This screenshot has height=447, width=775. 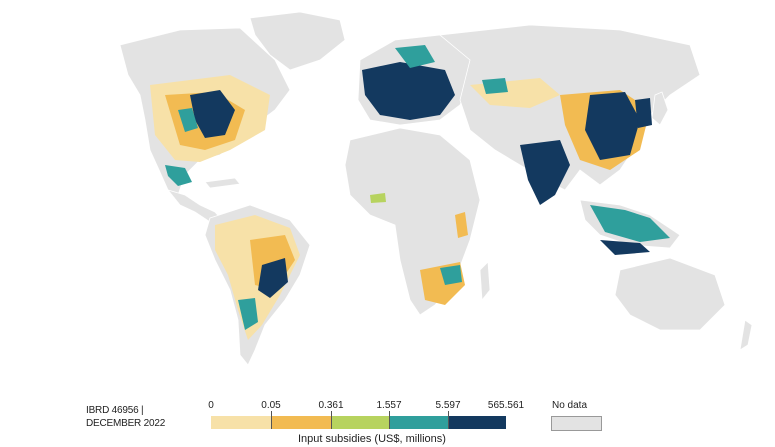 I want to click on region-east-africa, so click(x=461, y=225).